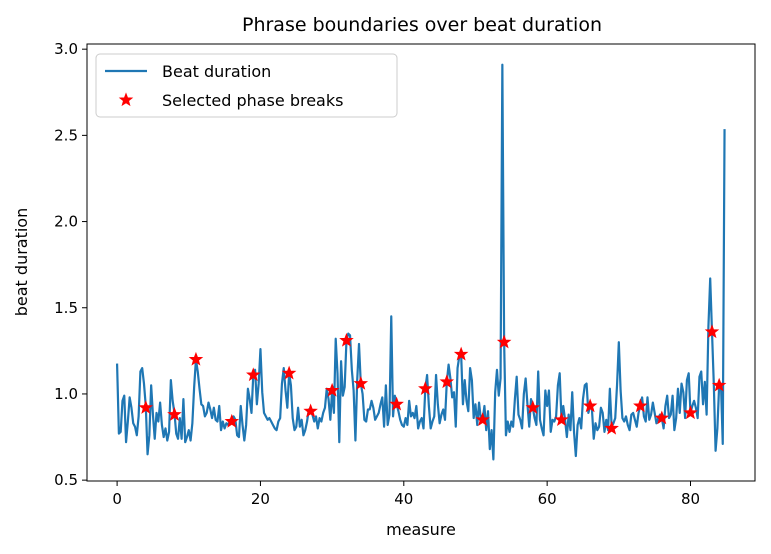 This screenshot has height=554, width=771. Describe the element at coordinates (421, 529) in the screenshot. I see `x-axis-label: measure` at that location.